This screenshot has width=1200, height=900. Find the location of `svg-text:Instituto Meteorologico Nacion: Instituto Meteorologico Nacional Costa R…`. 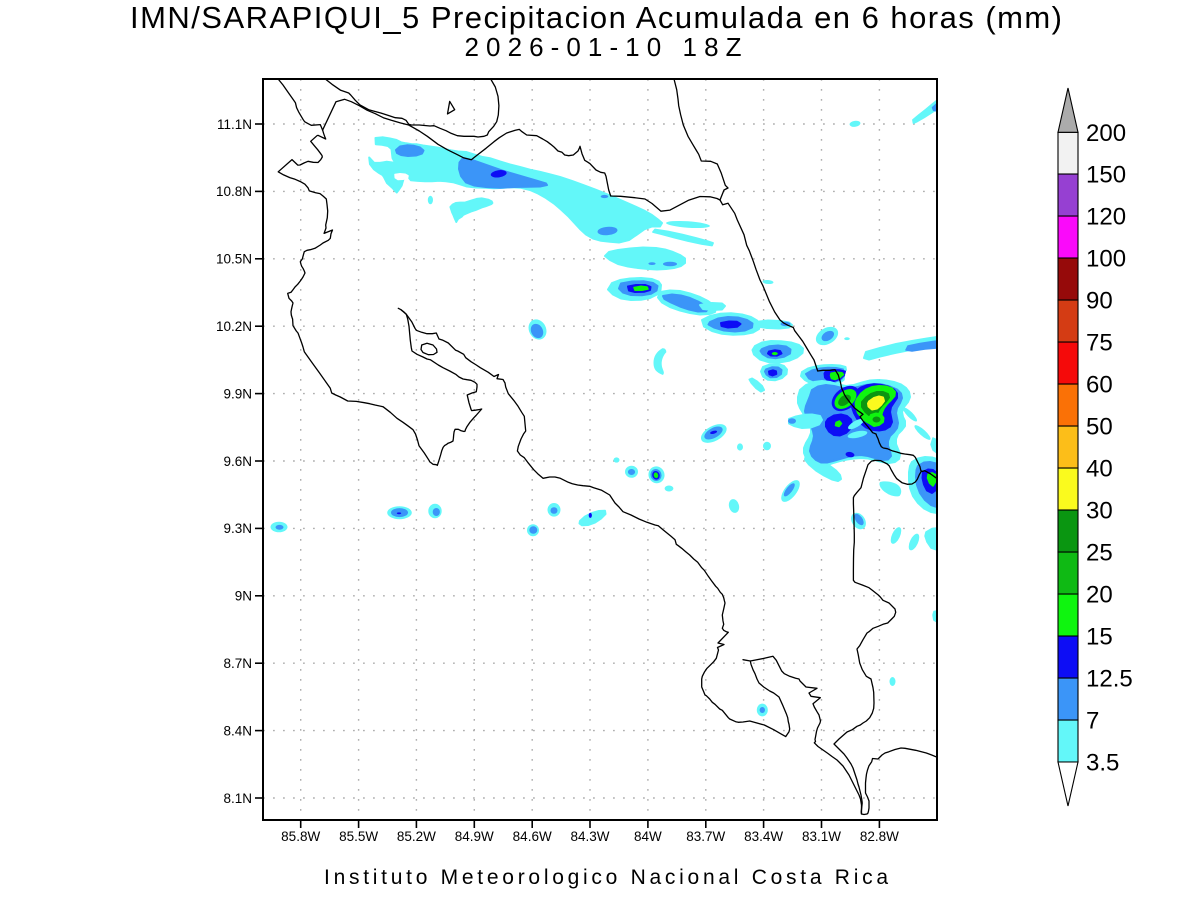

svg-text:Instituto Meteorologico Nacion: Instituto Meteorologico Nacional Costa R… is located at coordinates (606, 877).